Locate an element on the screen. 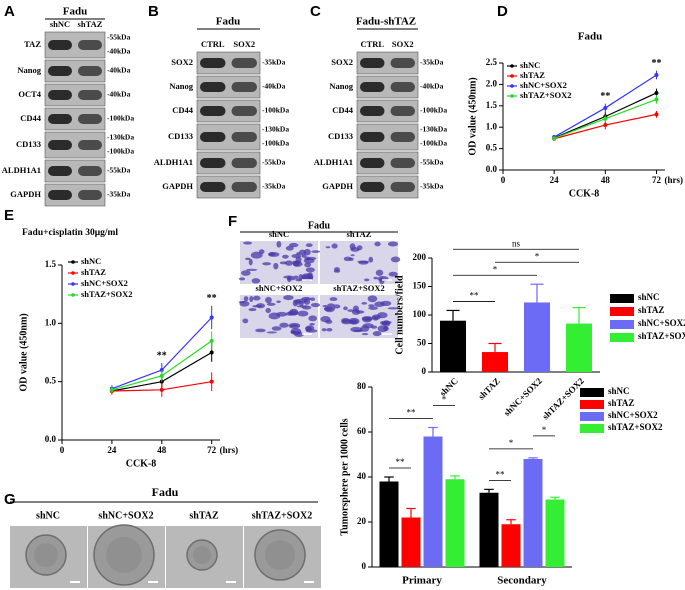 The width and height of the screenshot is (685, 590). image-label: shNC+SOX2 is located at coordinates (125, 515).